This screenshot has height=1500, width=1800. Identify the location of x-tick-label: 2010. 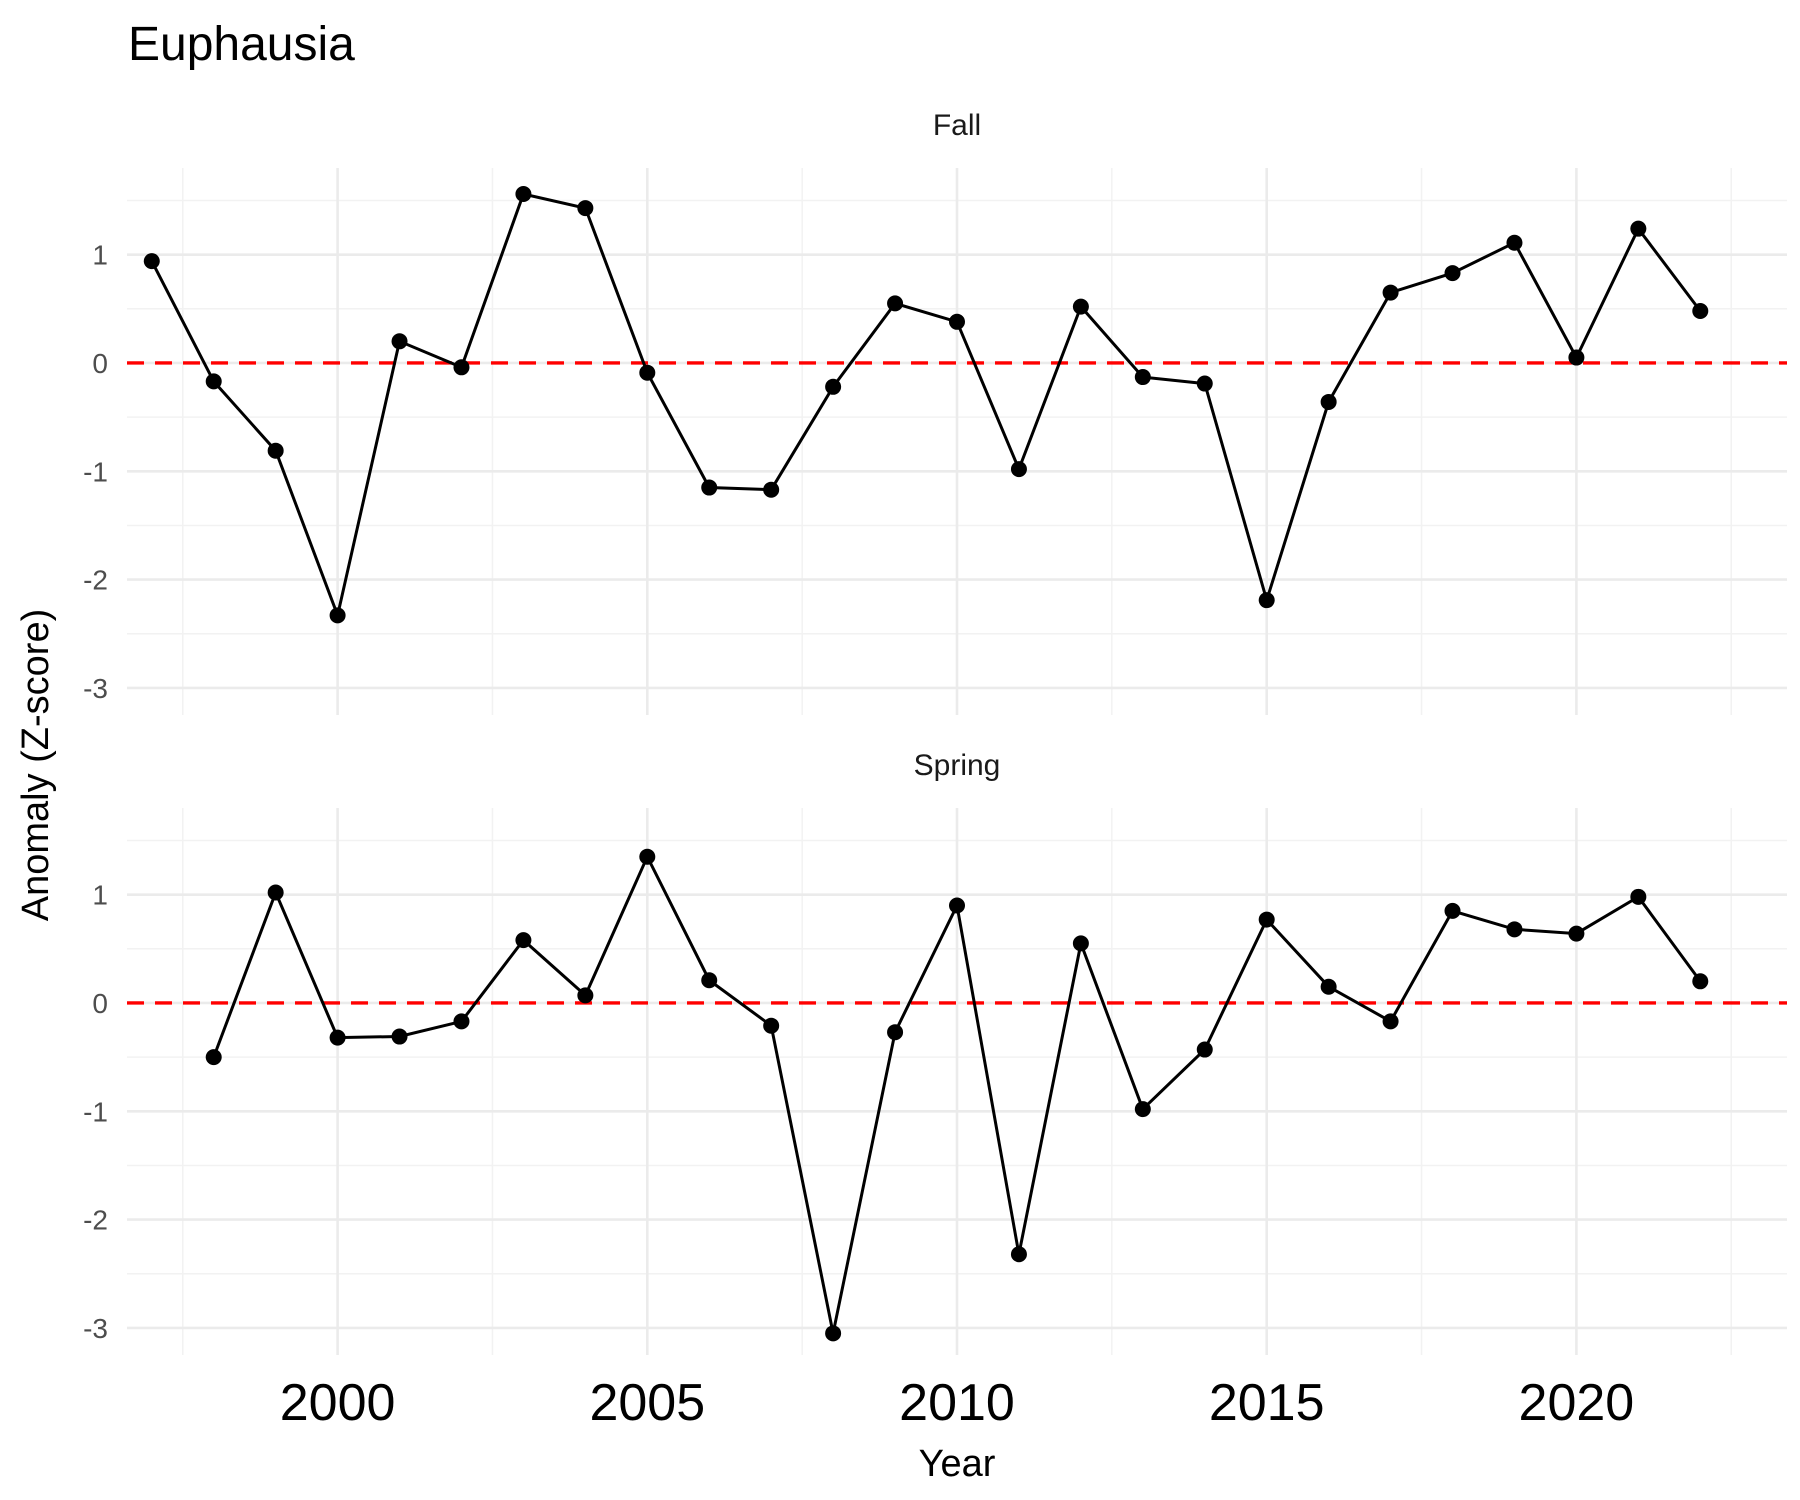
(957, 1403).